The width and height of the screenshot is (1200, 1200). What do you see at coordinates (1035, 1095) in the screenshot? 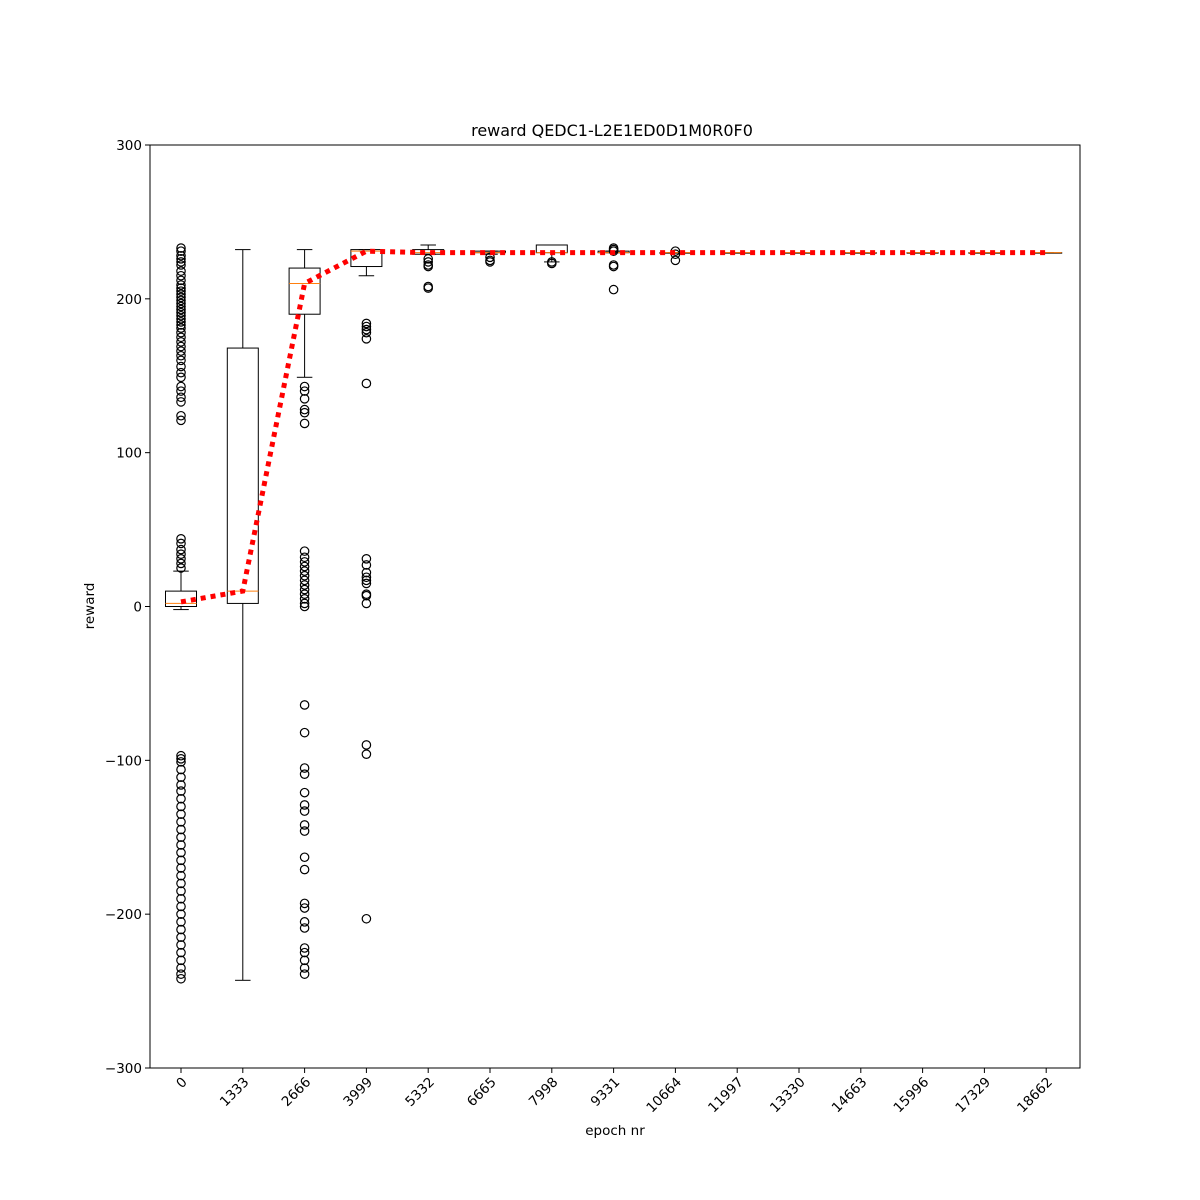
I see `x-tick-label: 18662` at bounding box center [1035, 1095].